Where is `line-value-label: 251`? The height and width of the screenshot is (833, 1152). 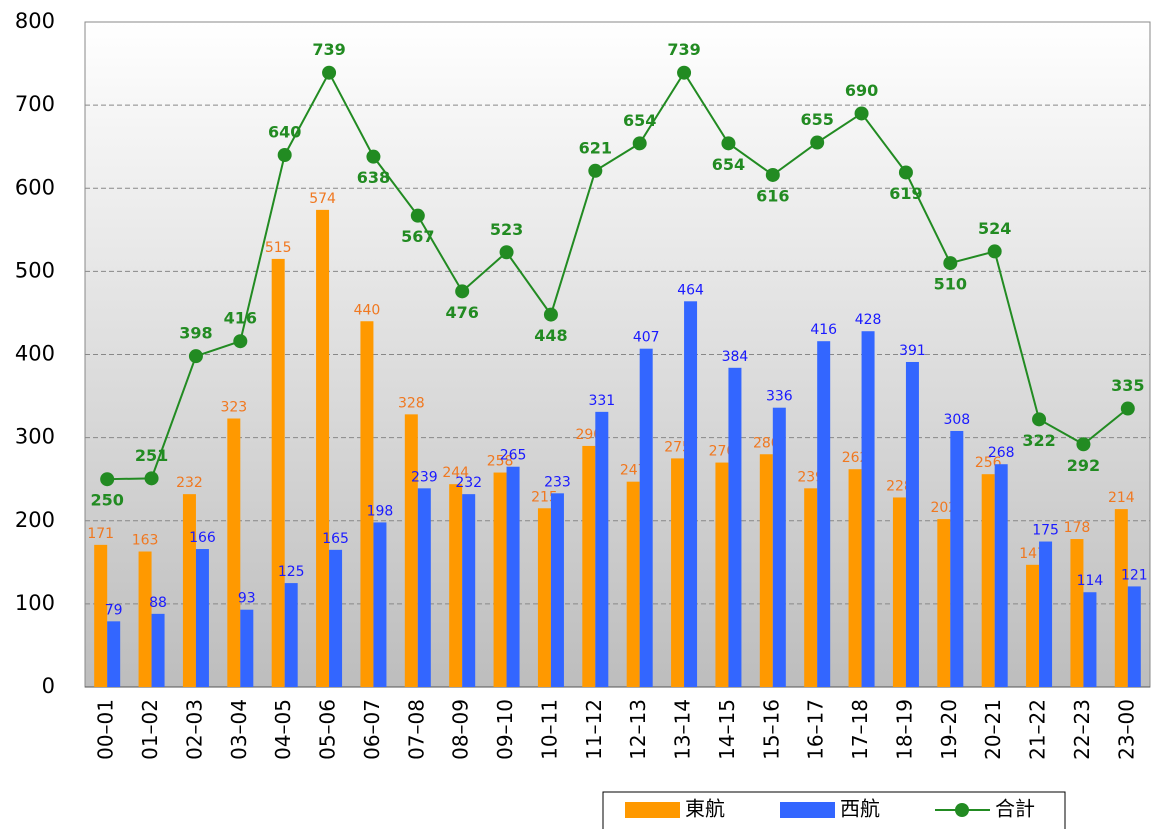
line-value-label: 251 is located at coordinates (151, 455).